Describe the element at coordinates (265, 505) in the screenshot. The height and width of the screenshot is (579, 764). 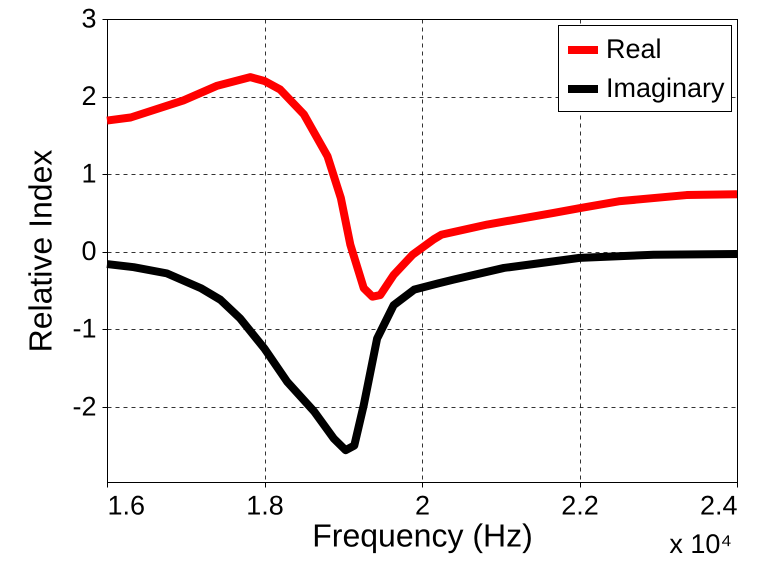
I see `x-tick-label: 1.8` at that location.